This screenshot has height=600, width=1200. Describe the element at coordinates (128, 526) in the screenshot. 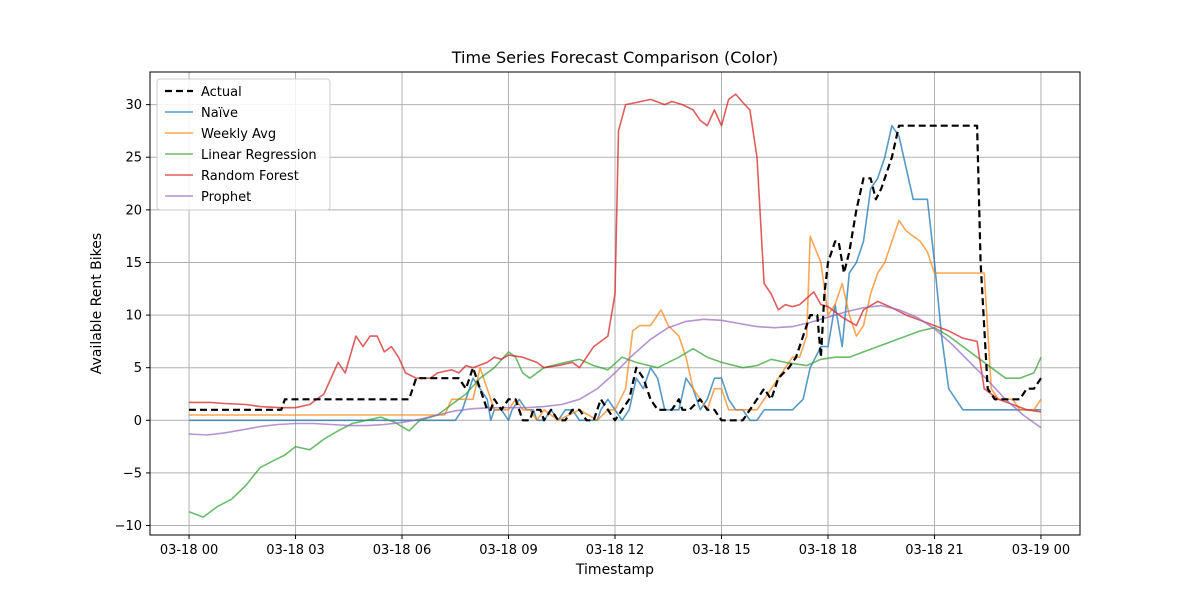

I see `y-tick-label: −10` at that location.